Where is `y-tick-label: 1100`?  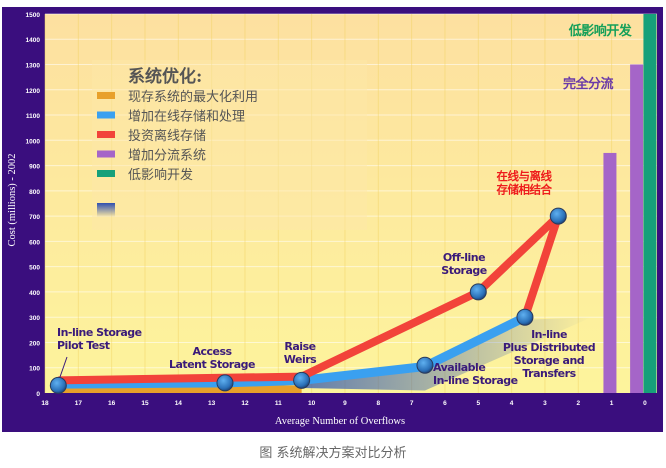 y-tick-label: 1100 is located at coordinates (33, 116).